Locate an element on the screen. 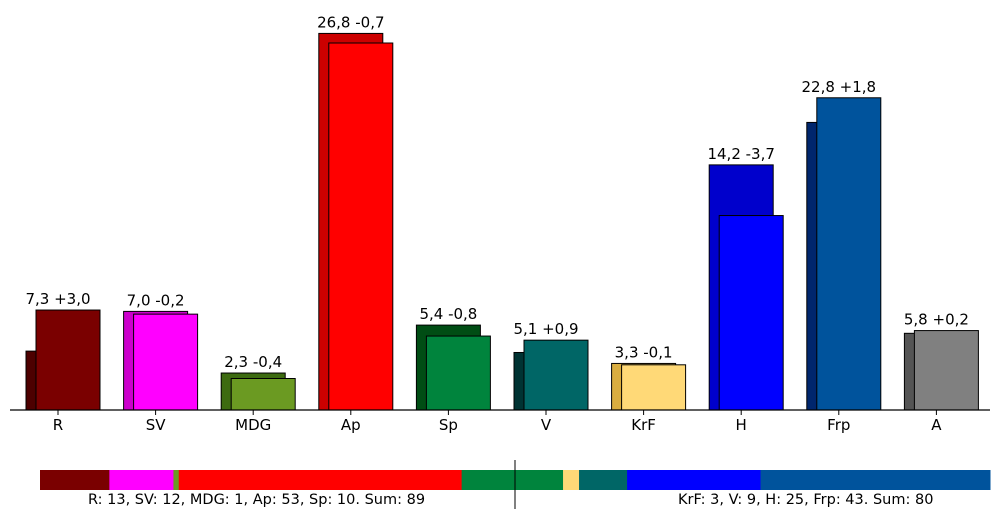 The width and height of the screenshot is (1000, 525). data-label-h: 14,2 -3,7 is located at coordinates (740, 154).